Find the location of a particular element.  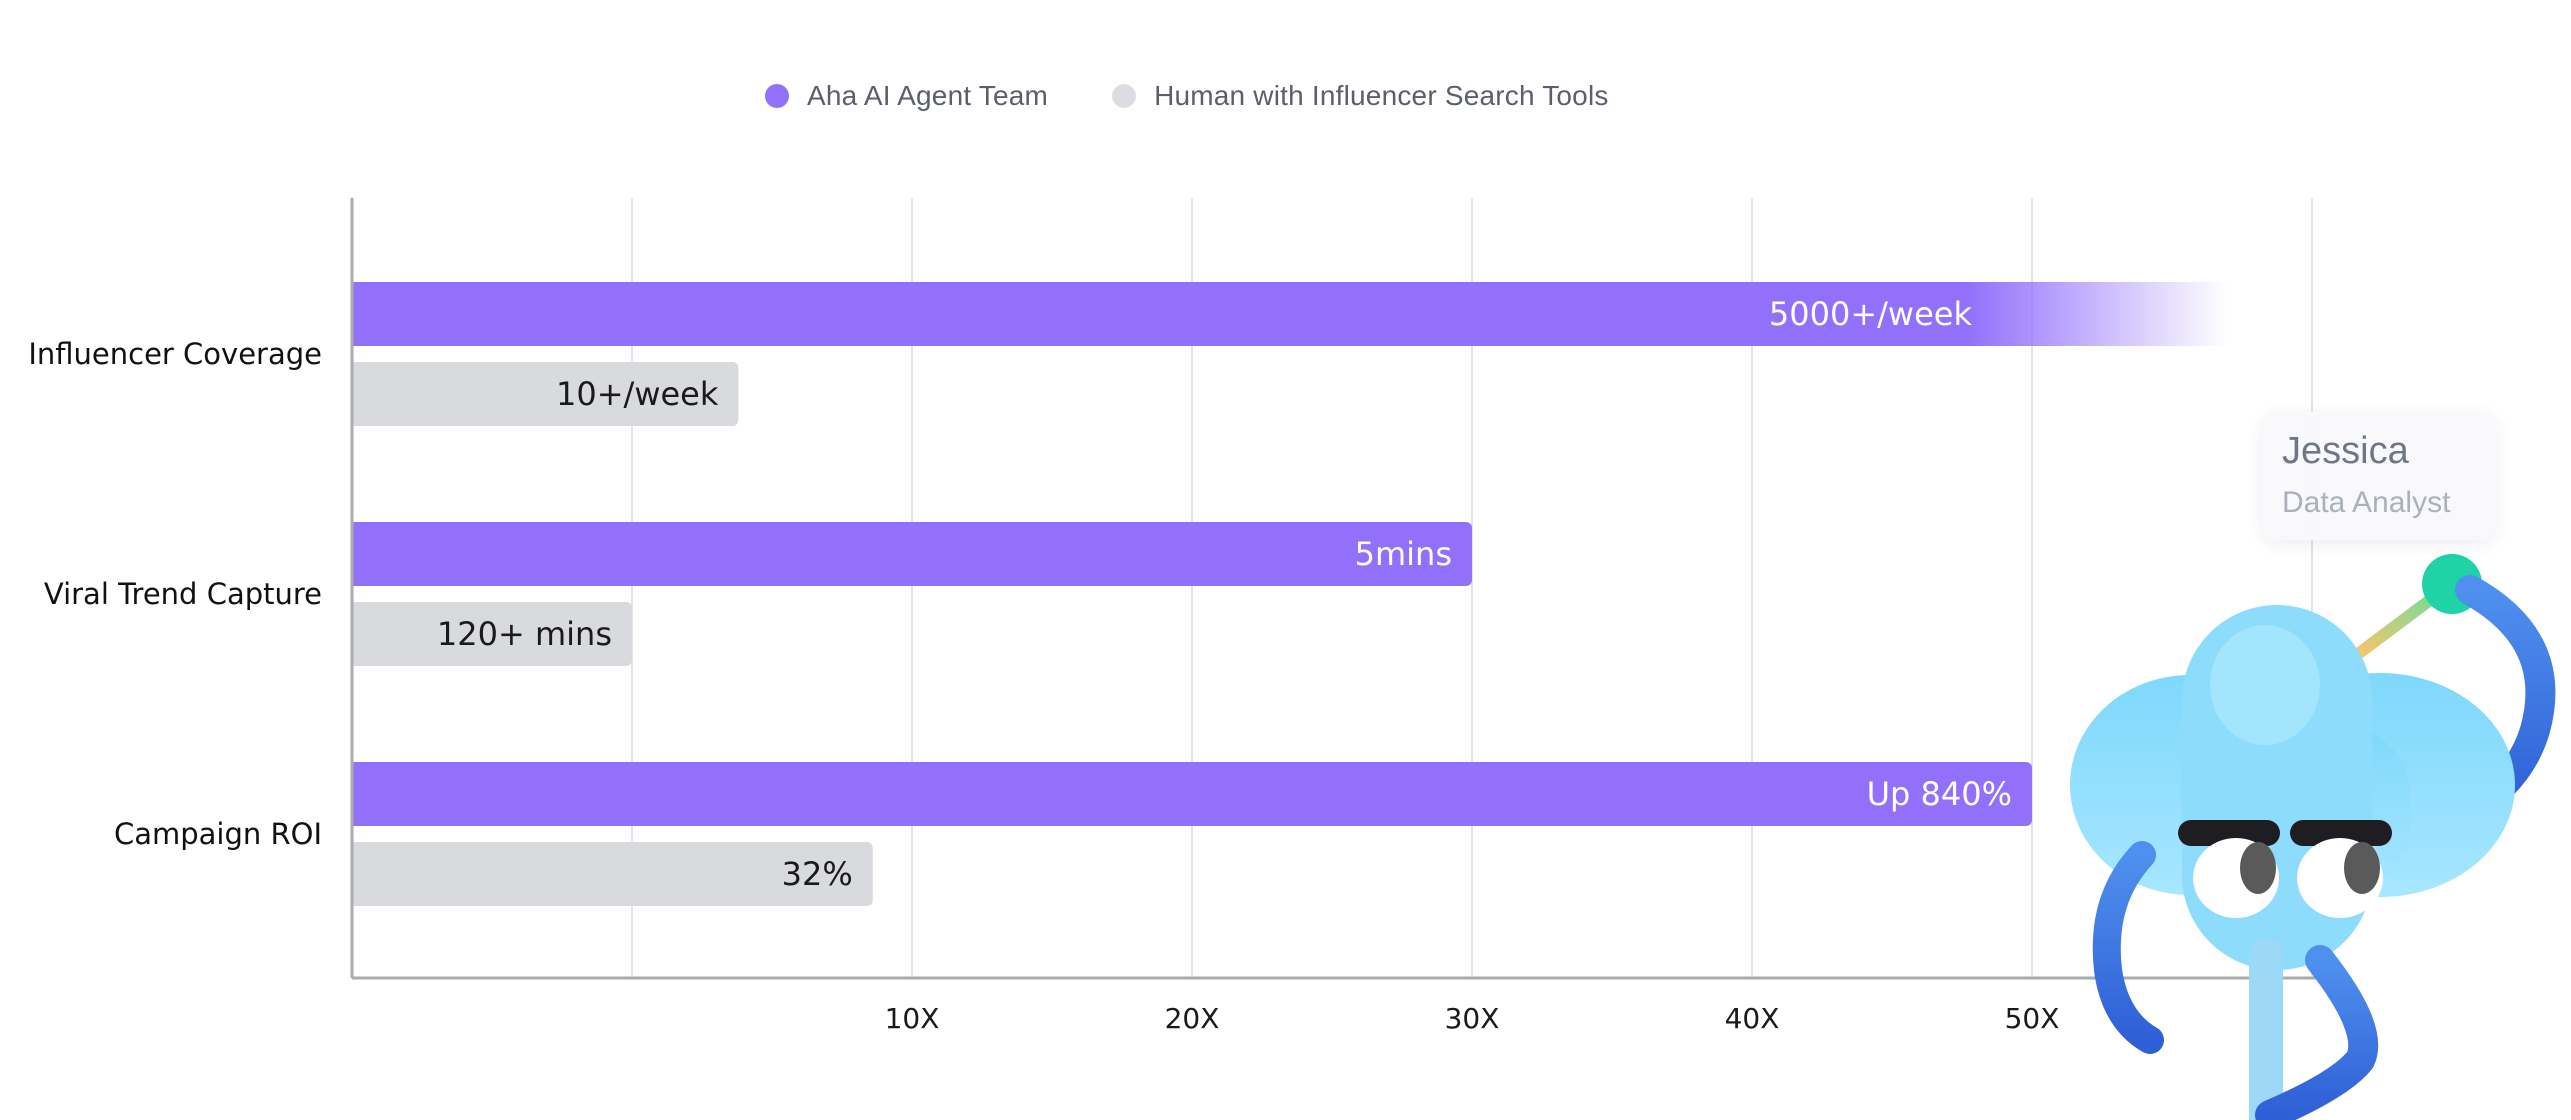

category-label: Viral Trend Capture is located at coordinates (183, 594).